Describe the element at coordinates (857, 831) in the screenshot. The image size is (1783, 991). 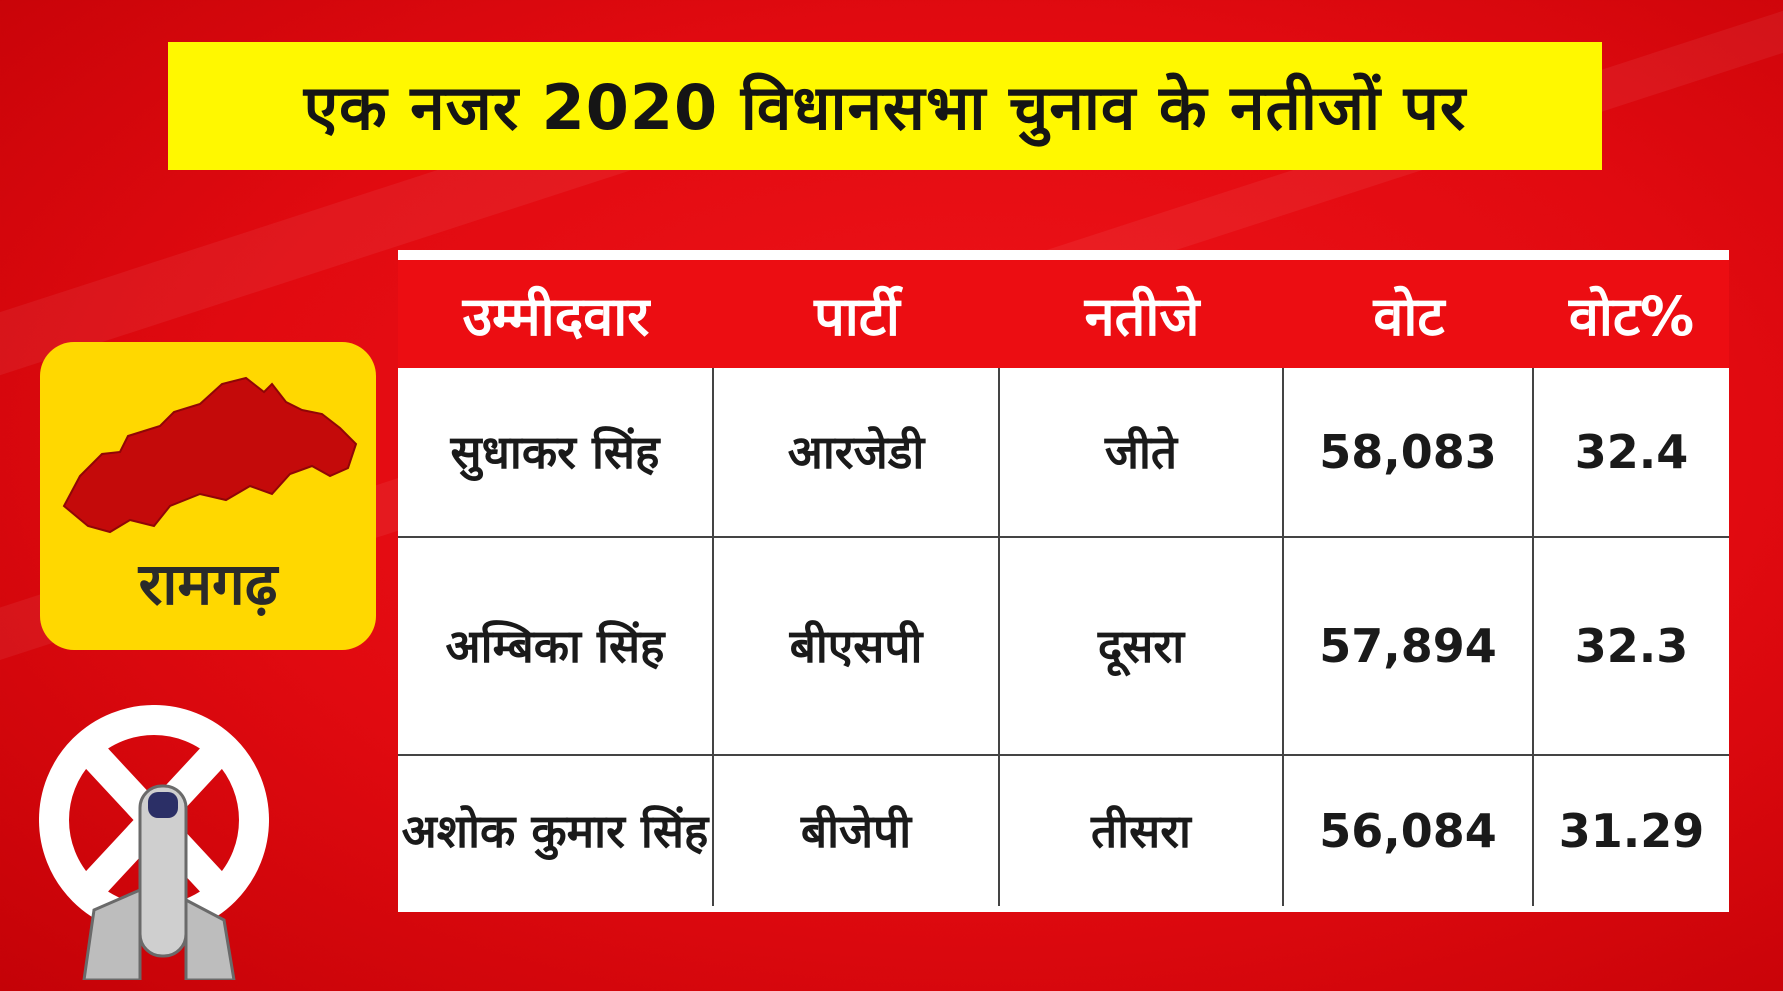
I see `party-cell: बीजेपी` at that location.